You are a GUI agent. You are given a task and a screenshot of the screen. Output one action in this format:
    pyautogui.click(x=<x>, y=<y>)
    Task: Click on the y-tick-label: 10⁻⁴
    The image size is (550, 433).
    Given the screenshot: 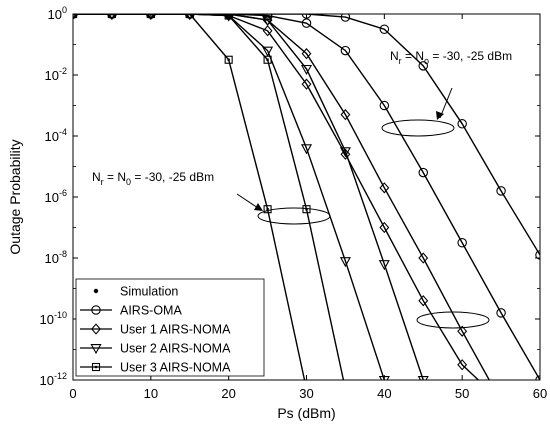 What is the action you would take?
    pyautogui.click(x=56, y=135)
    